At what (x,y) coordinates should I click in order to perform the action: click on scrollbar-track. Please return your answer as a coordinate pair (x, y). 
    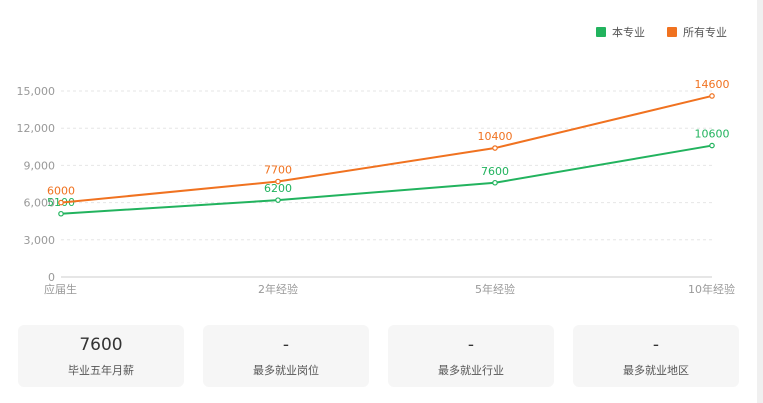
    Looking at the image, I should click on (760, 201).